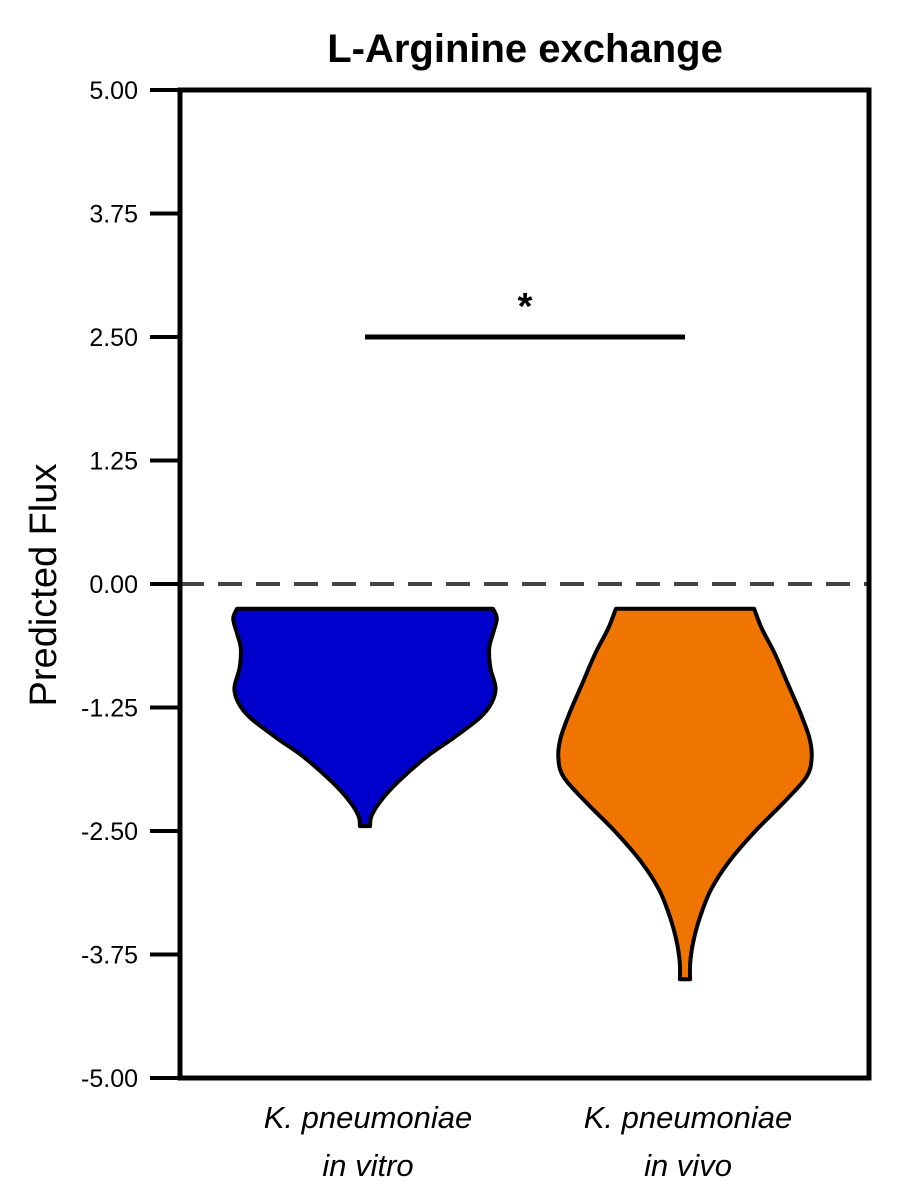 This screenshot has height=1200, width=900. I want to click on y-tick-label: -1.25, so click(109, 709).